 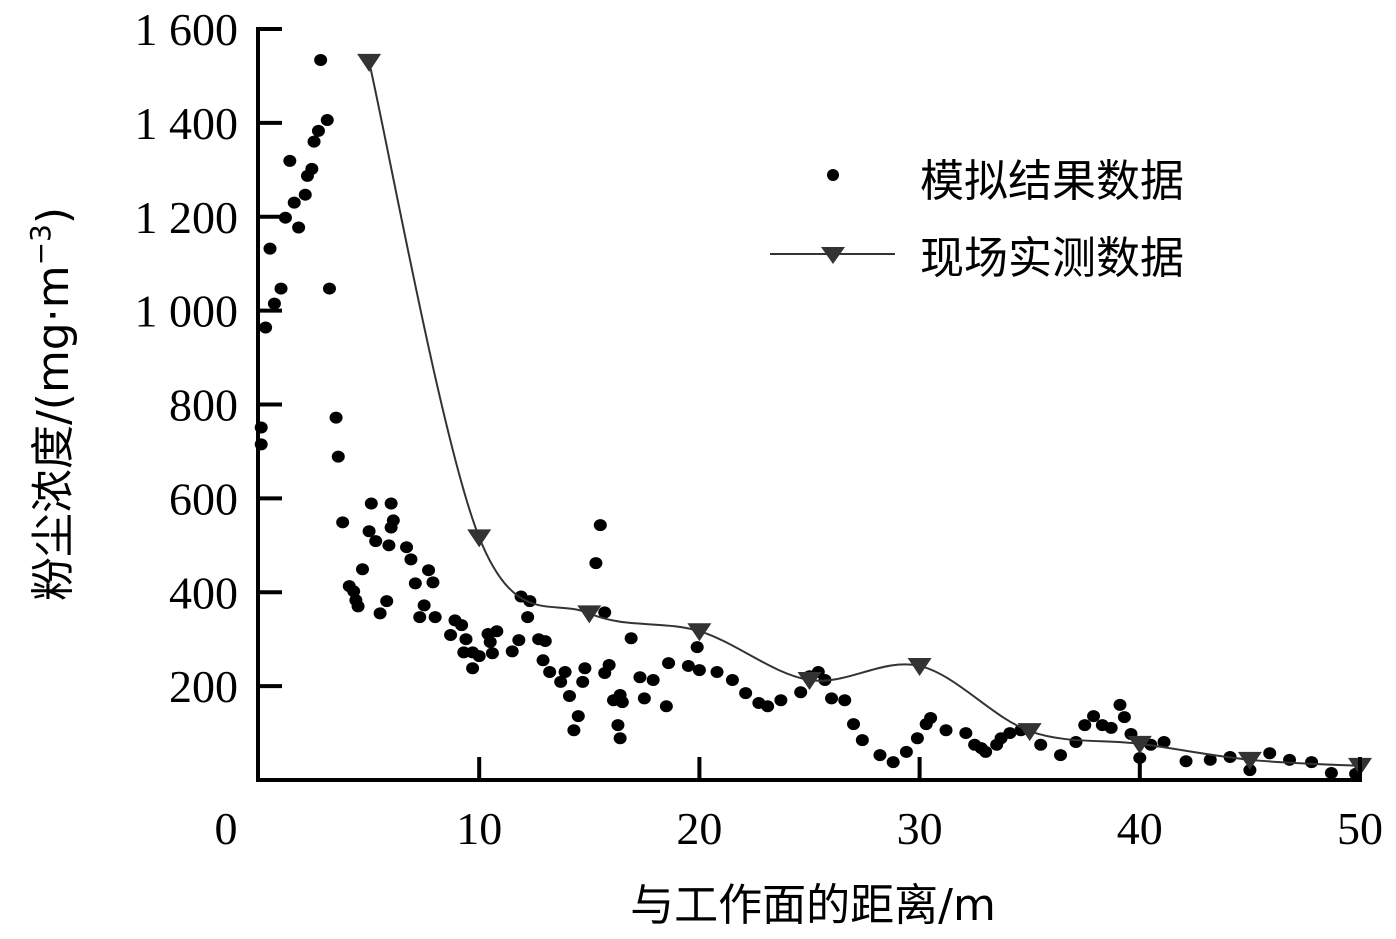 What do you see at coordinates (833, 175) in the screenshot?
I see `legend-dot-icon` at bounding box center [833, 175].